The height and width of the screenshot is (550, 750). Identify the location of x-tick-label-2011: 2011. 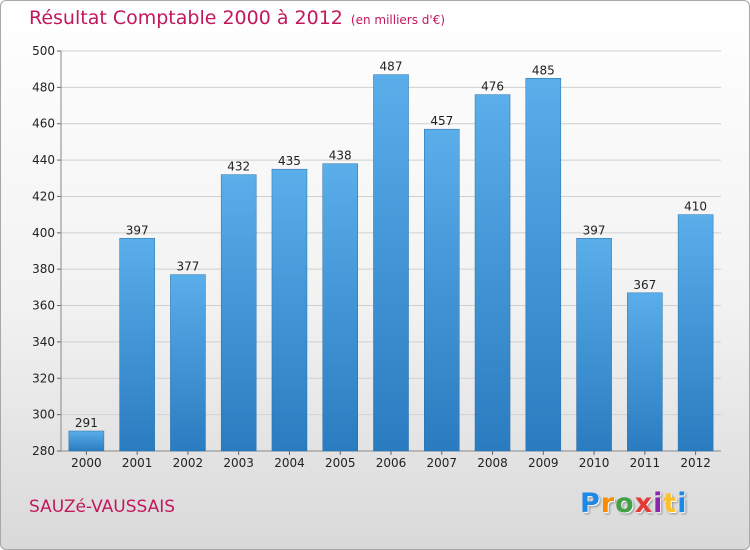
(645, 463).